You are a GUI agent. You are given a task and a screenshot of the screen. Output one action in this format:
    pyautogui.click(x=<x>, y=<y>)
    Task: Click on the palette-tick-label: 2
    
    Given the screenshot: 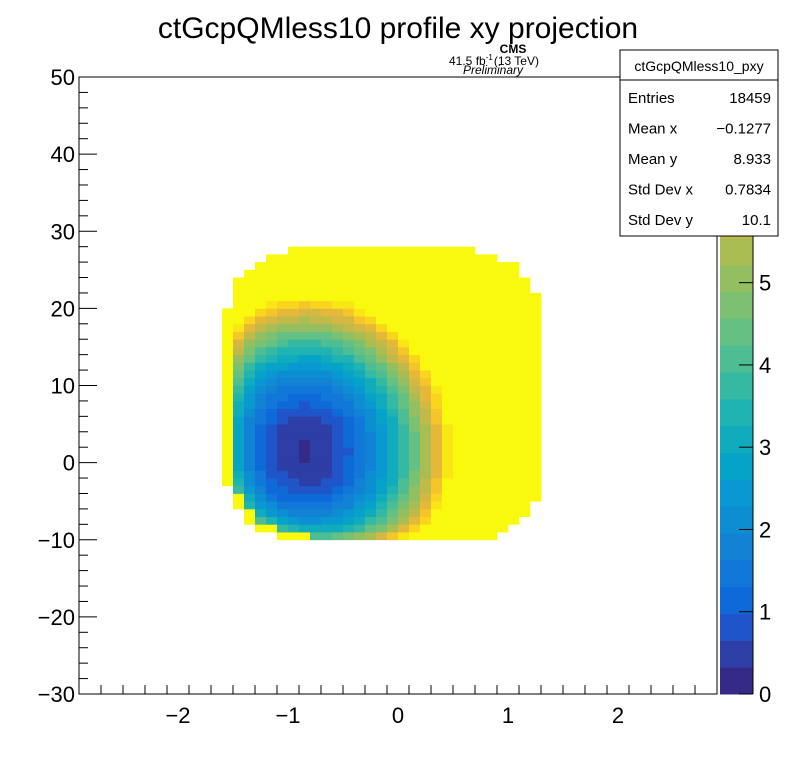 What is the action you would take?
    pyautogui.click(x=765, y=529)
    